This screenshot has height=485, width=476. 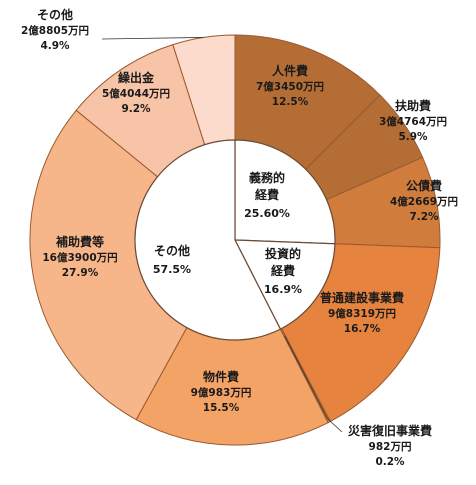 What do you see at coordinates (290, 102) in the screenshot?
I see `outer-label-pct-0: 12.5%` at bounding box center [290, 102].